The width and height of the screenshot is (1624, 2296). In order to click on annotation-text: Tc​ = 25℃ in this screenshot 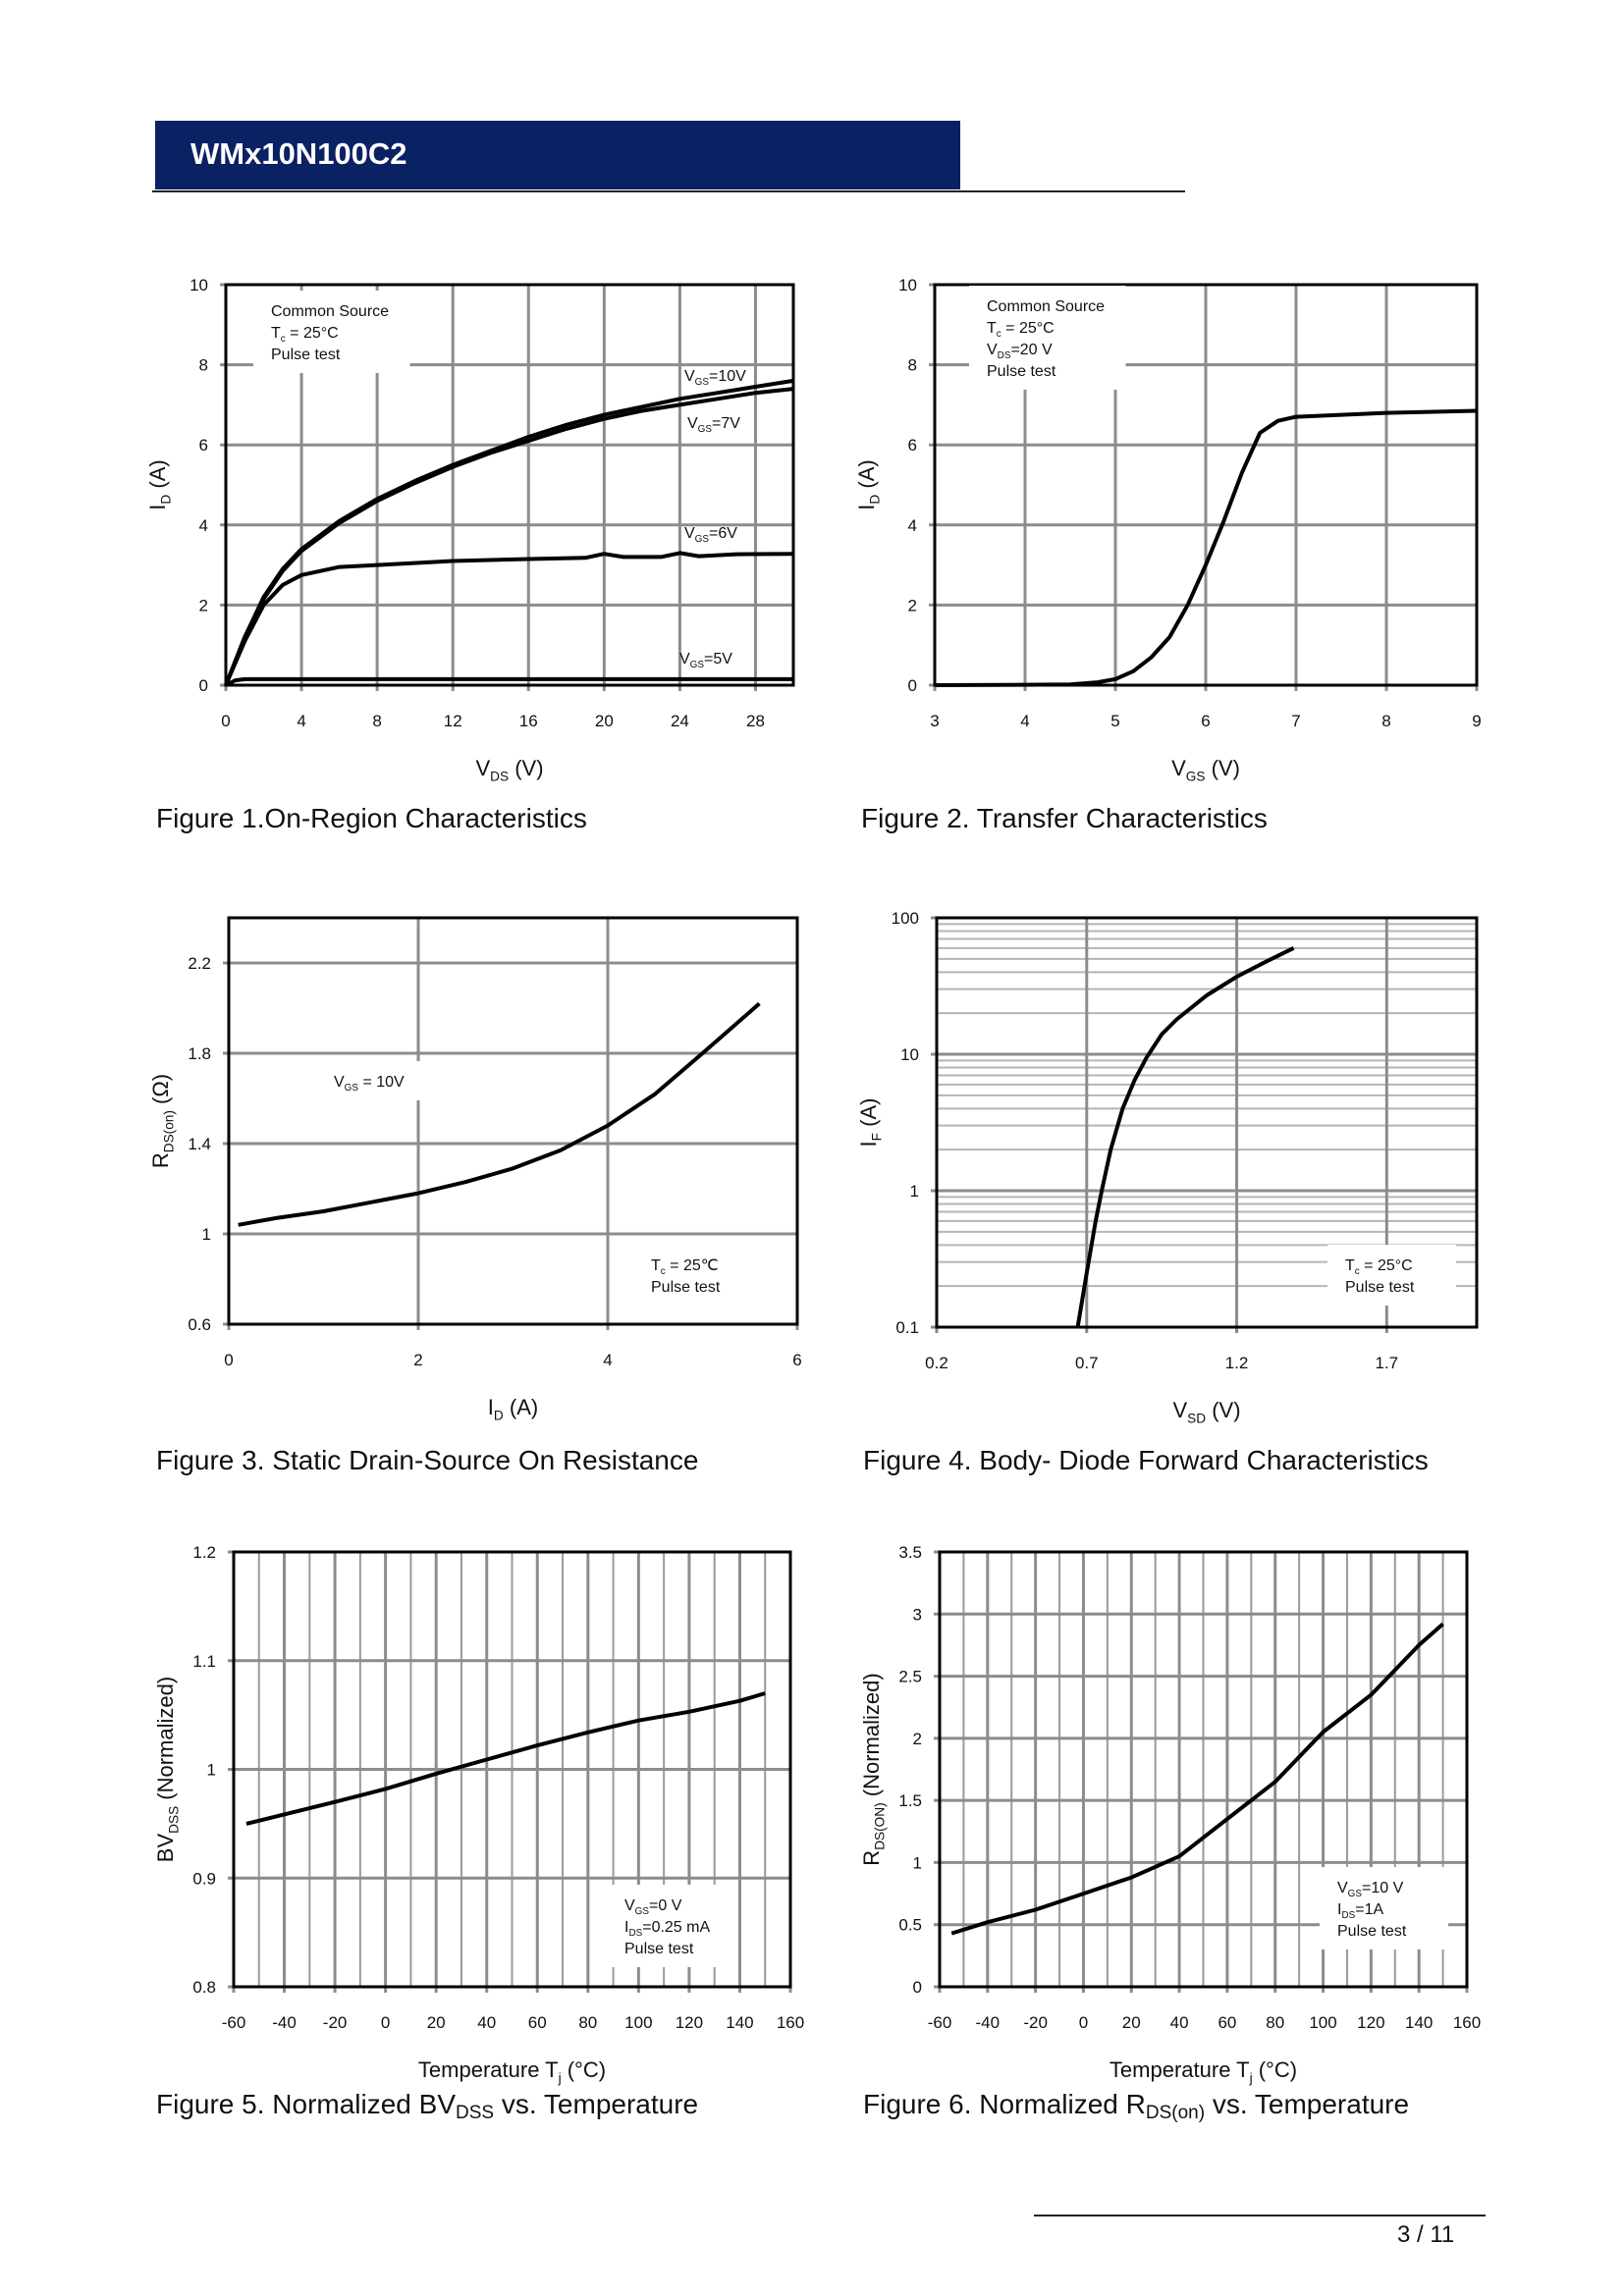, I will do `click(685, 1267)`.